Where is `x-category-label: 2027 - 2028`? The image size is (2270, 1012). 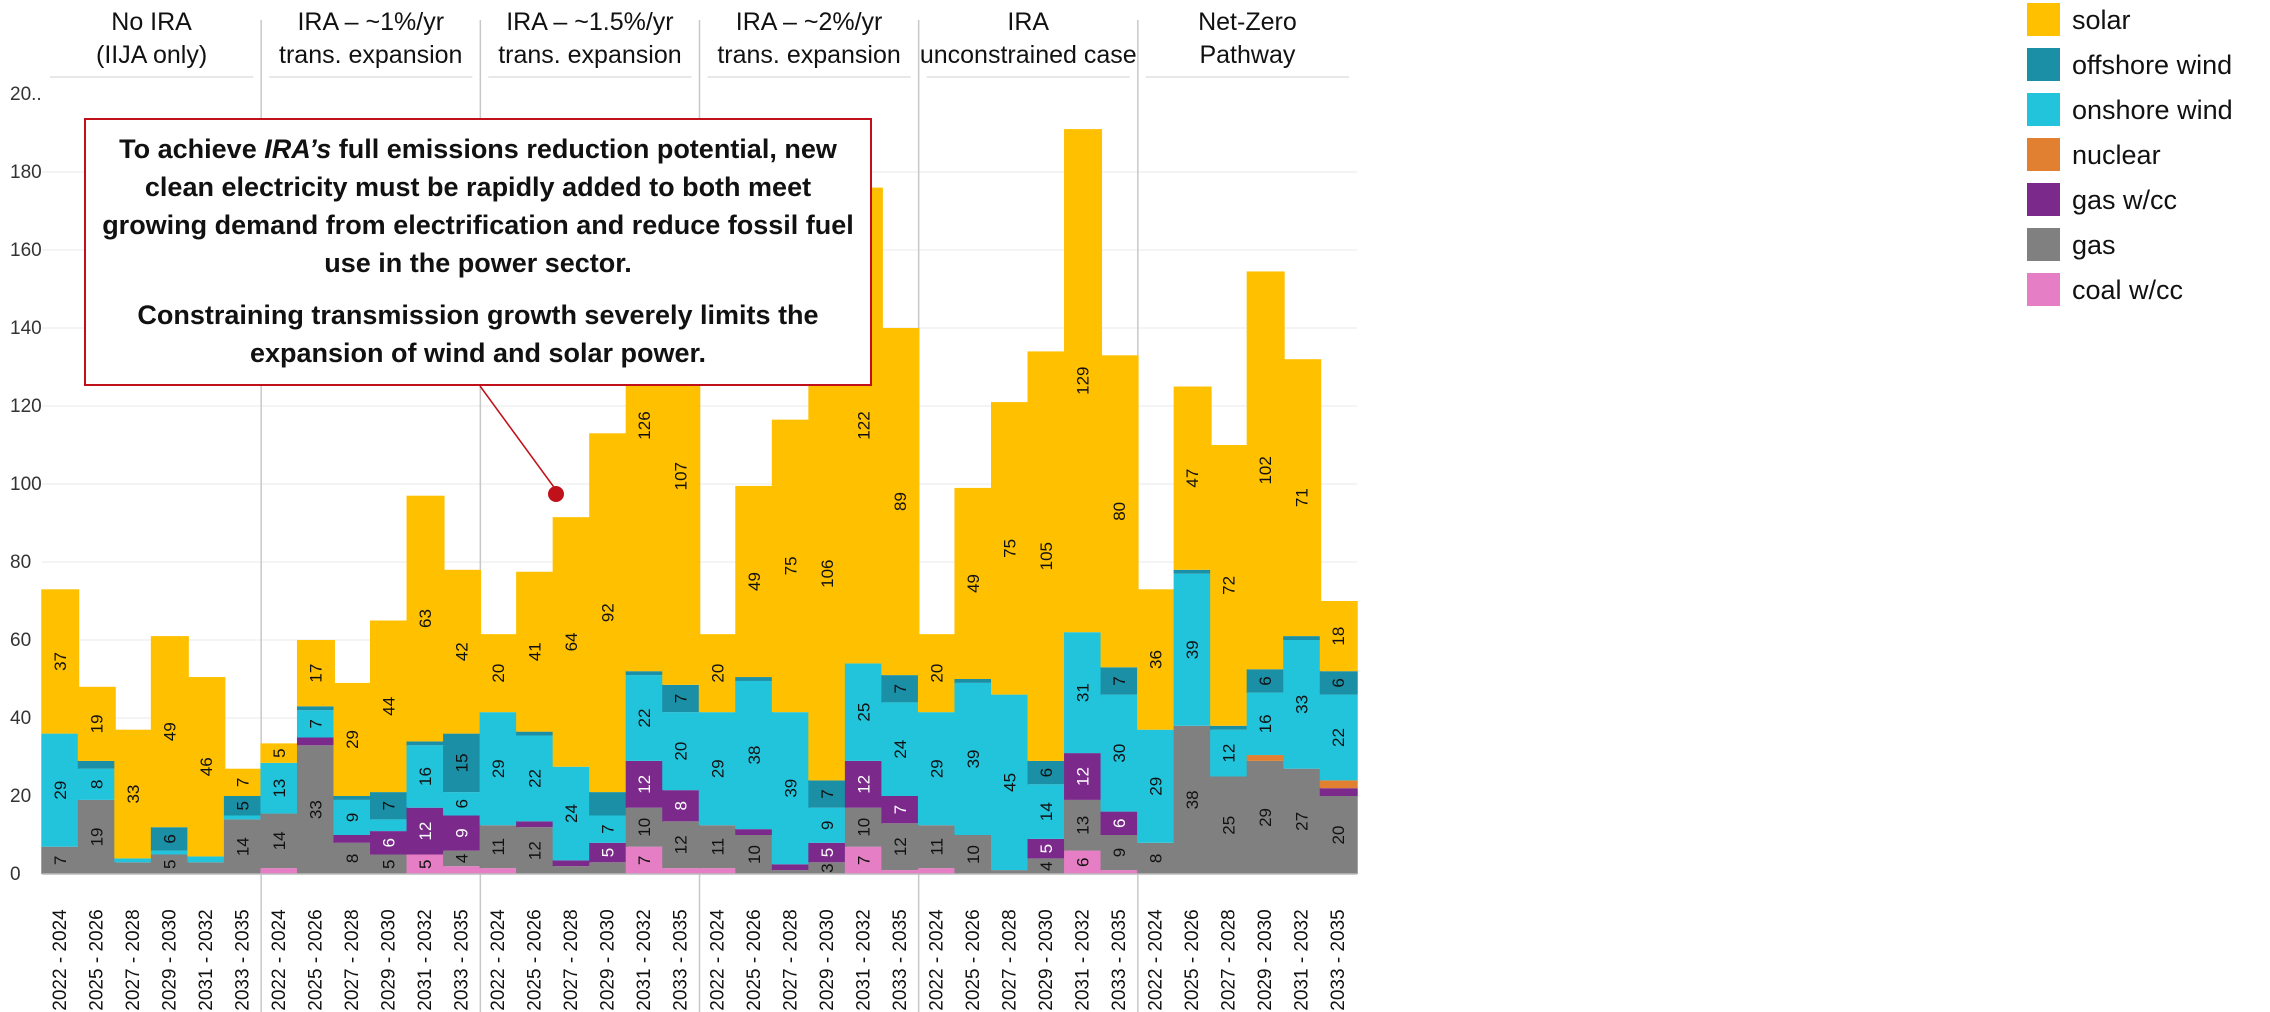 x-category-label: 2027 - 2028 is located at coordinates (1229, 959).